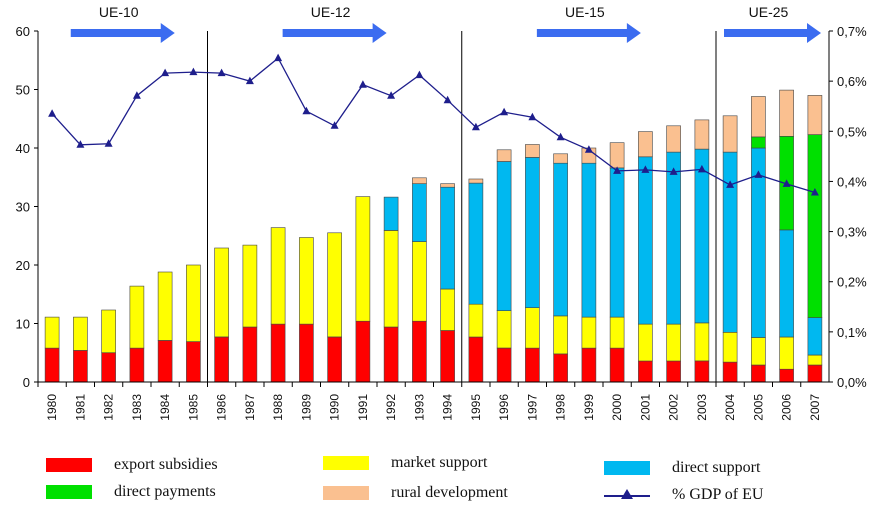 The height and width of the screenshot is (508, 877). Describe the element at coordinates (560, 239) in the screenshot. I see `bar-direct-support-1998` at that location.